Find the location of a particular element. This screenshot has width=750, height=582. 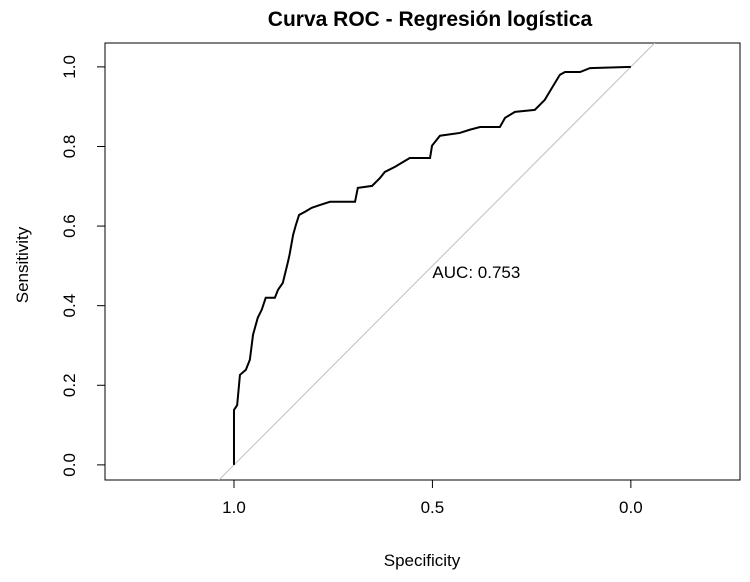

y-tick-label: 1.0 is located at coordinates (69, 67).